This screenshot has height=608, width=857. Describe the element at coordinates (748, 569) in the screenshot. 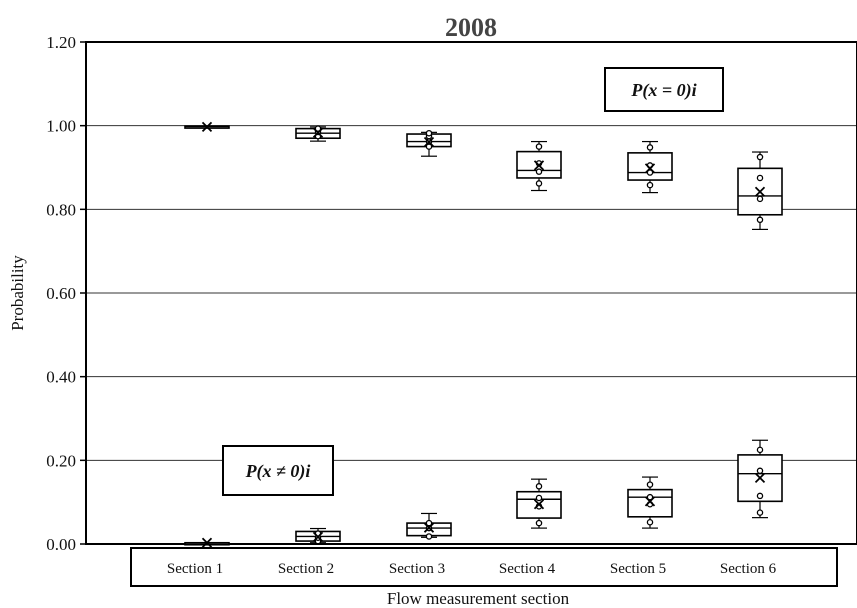

I see `x-category-label: Section 6` at that location.